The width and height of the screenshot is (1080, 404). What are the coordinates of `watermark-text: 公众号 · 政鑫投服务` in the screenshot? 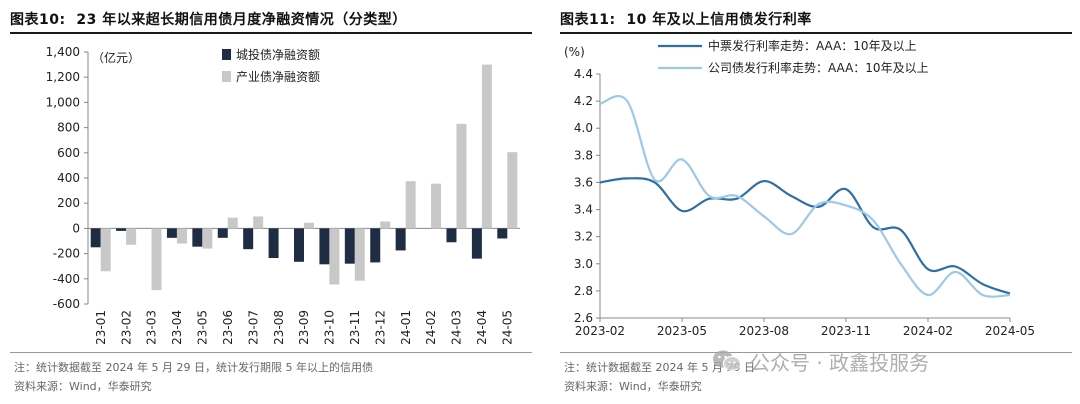 It's located at (840, 362).